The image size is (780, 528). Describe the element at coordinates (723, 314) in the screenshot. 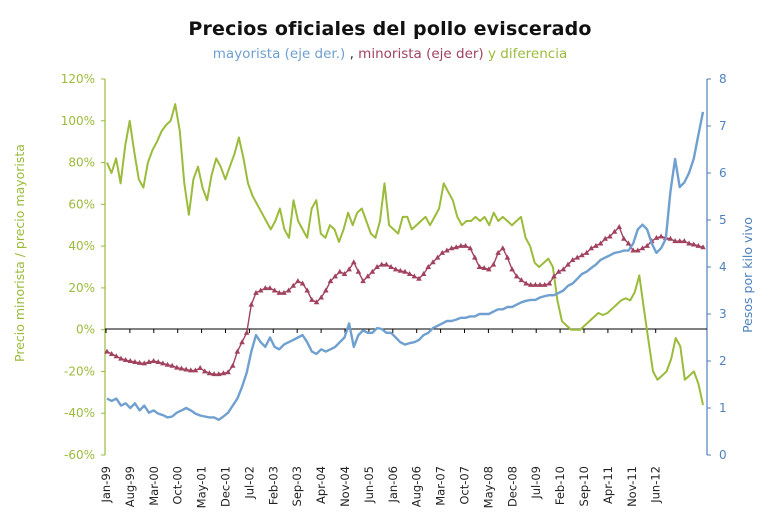

I see `y-tick-label-right: 3` at that location.